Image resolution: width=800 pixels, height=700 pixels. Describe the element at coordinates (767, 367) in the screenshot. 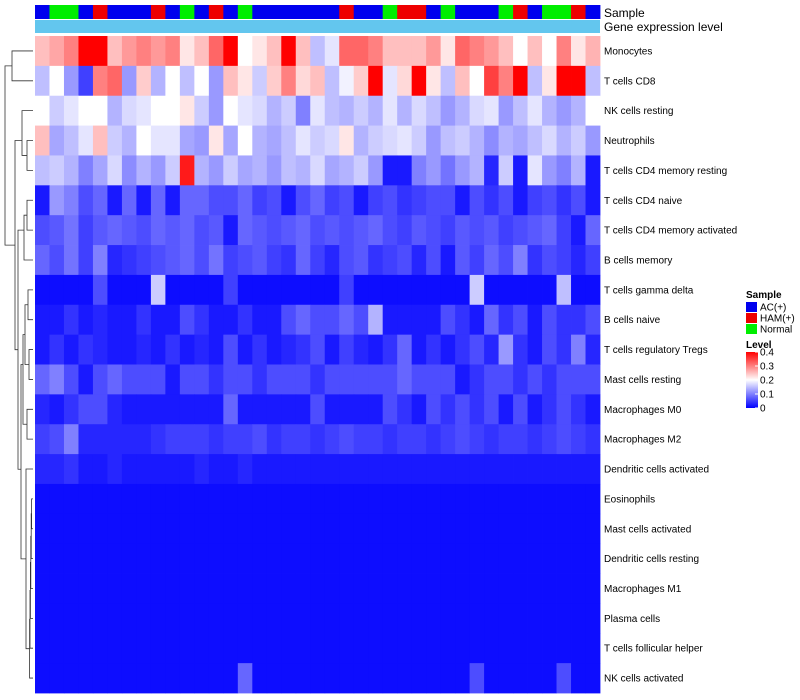

I see `legend-level-tick-label: 0.3` at that location.